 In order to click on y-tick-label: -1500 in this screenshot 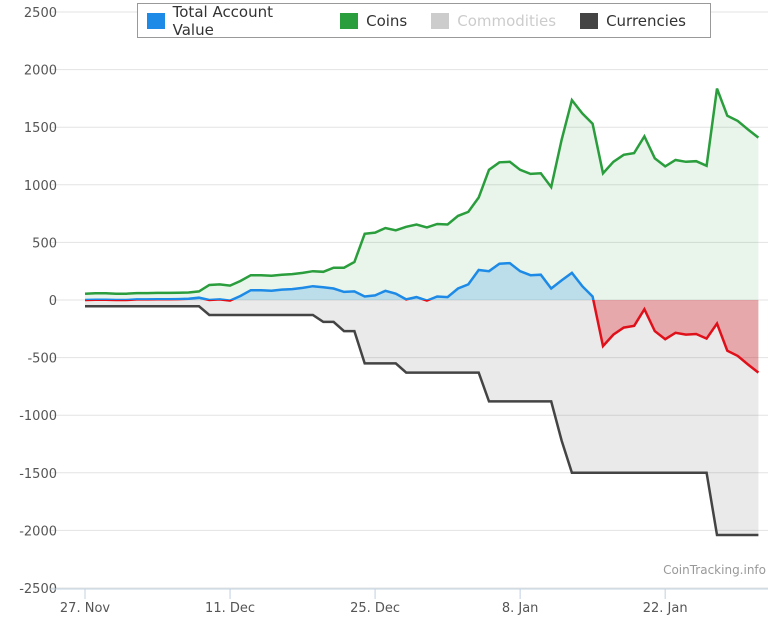, I will do `click(38, 474)`.